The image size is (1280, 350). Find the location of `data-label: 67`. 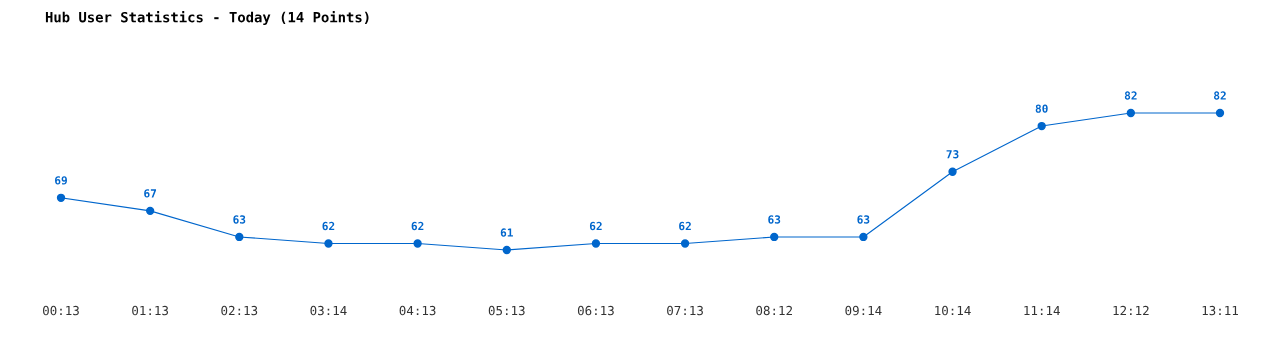

data-label: 67 is located at coordinates (150, 193).